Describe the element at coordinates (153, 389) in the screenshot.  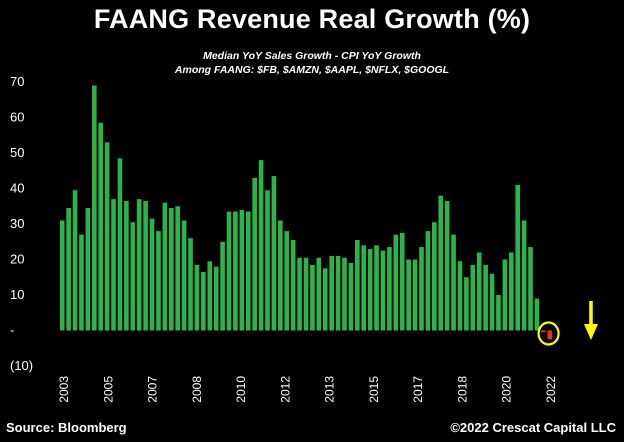
I see `x-tick-label: 2007` at that location.